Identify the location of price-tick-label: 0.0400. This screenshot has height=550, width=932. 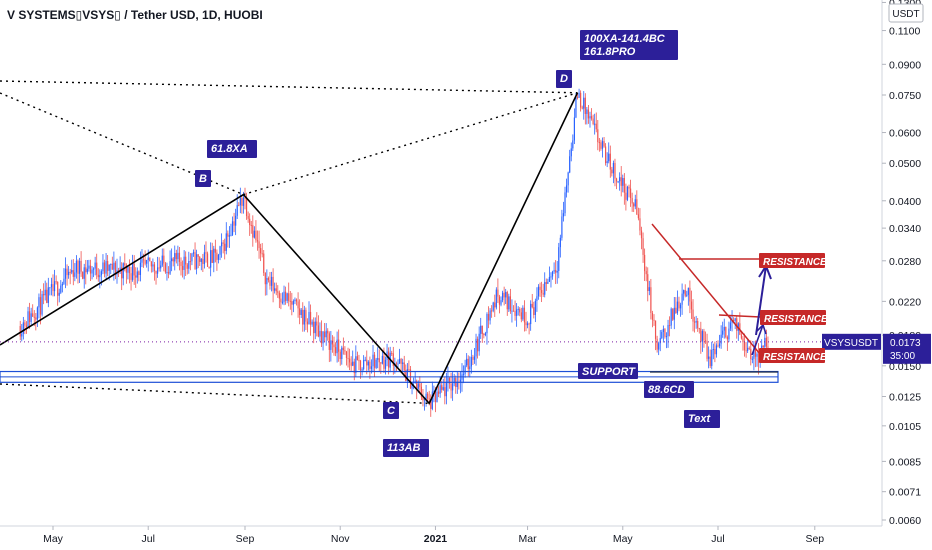
(905, 202).